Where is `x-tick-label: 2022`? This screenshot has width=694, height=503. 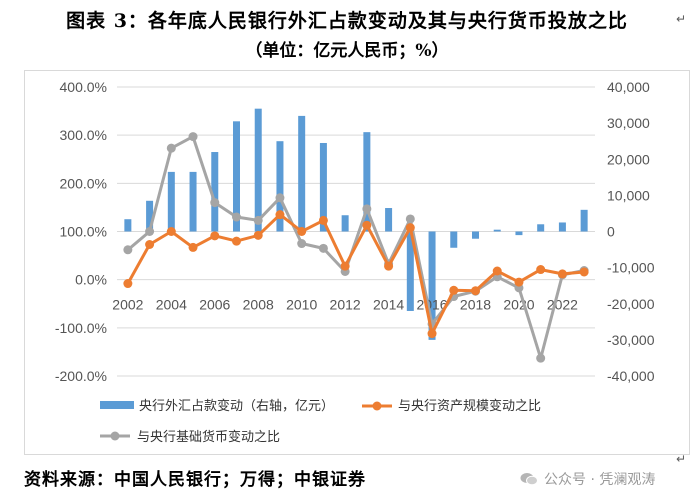 x-tick-label: 2022 is located at coordinates (562, 305).